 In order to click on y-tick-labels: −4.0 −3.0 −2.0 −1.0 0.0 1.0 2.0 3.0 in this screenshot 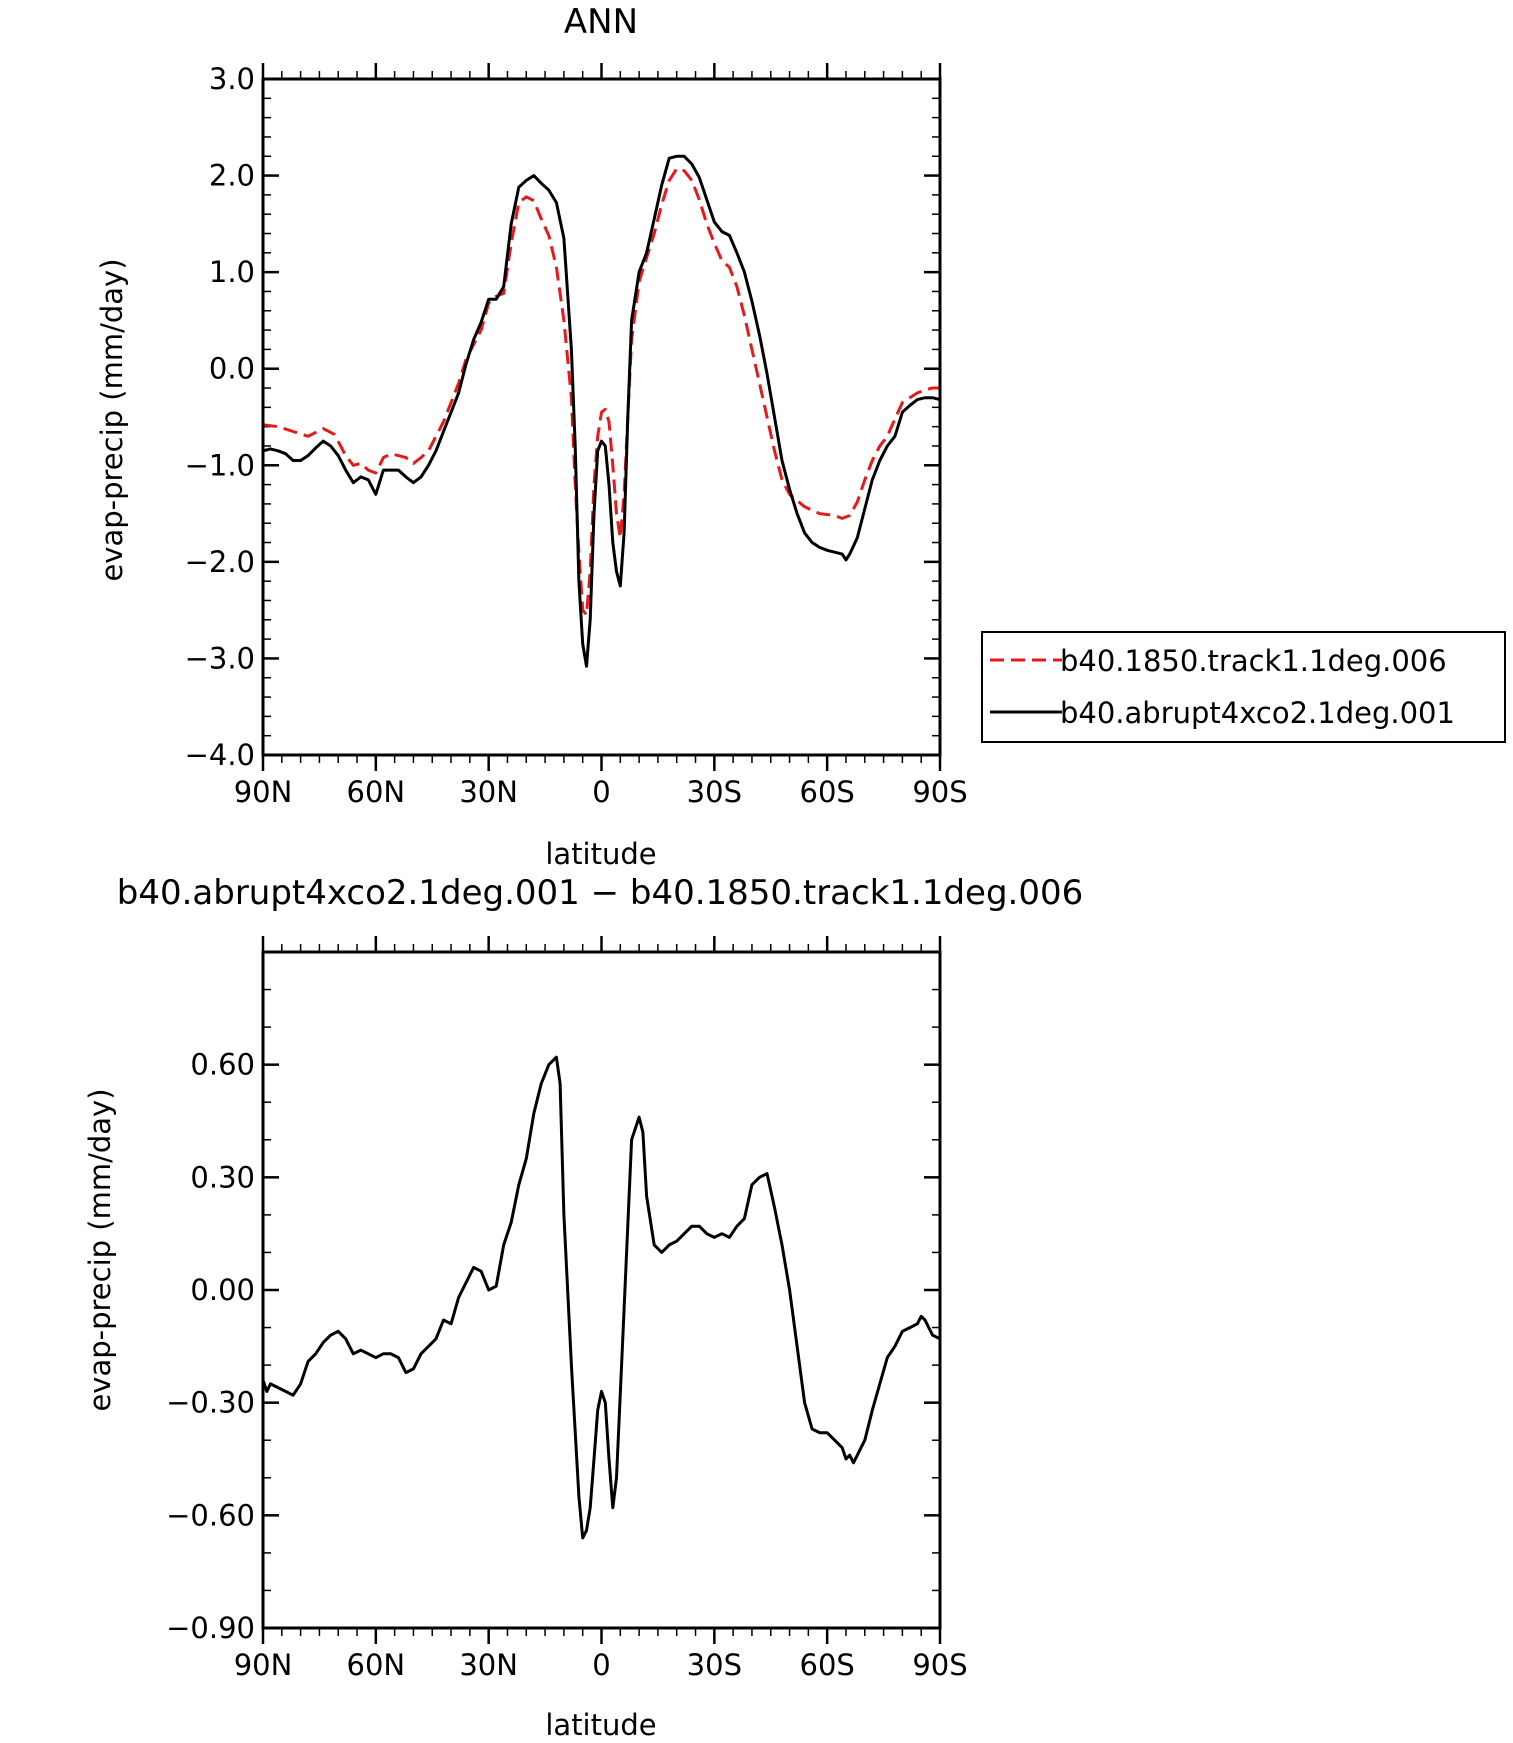, I will do `click(220, 417)`.